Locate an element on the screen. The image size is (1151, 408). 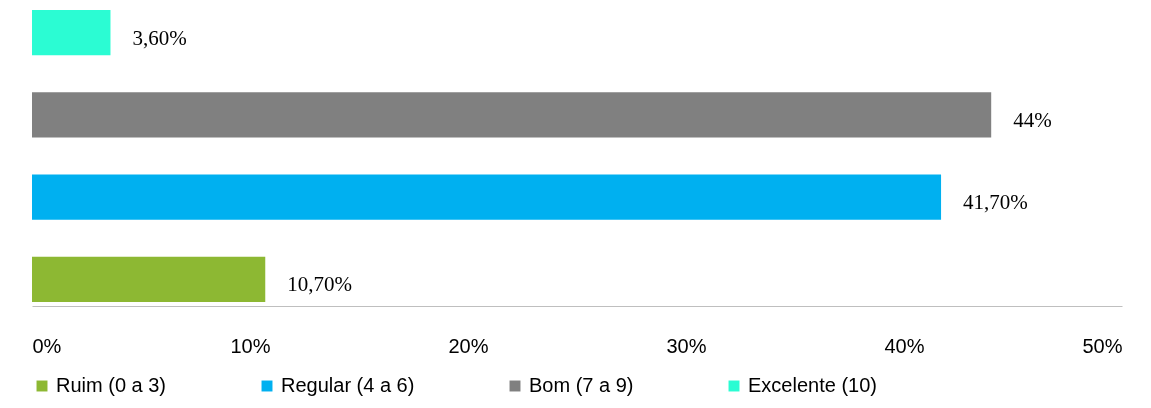
data-label: 3,60% is located at coordinates (159, 37).